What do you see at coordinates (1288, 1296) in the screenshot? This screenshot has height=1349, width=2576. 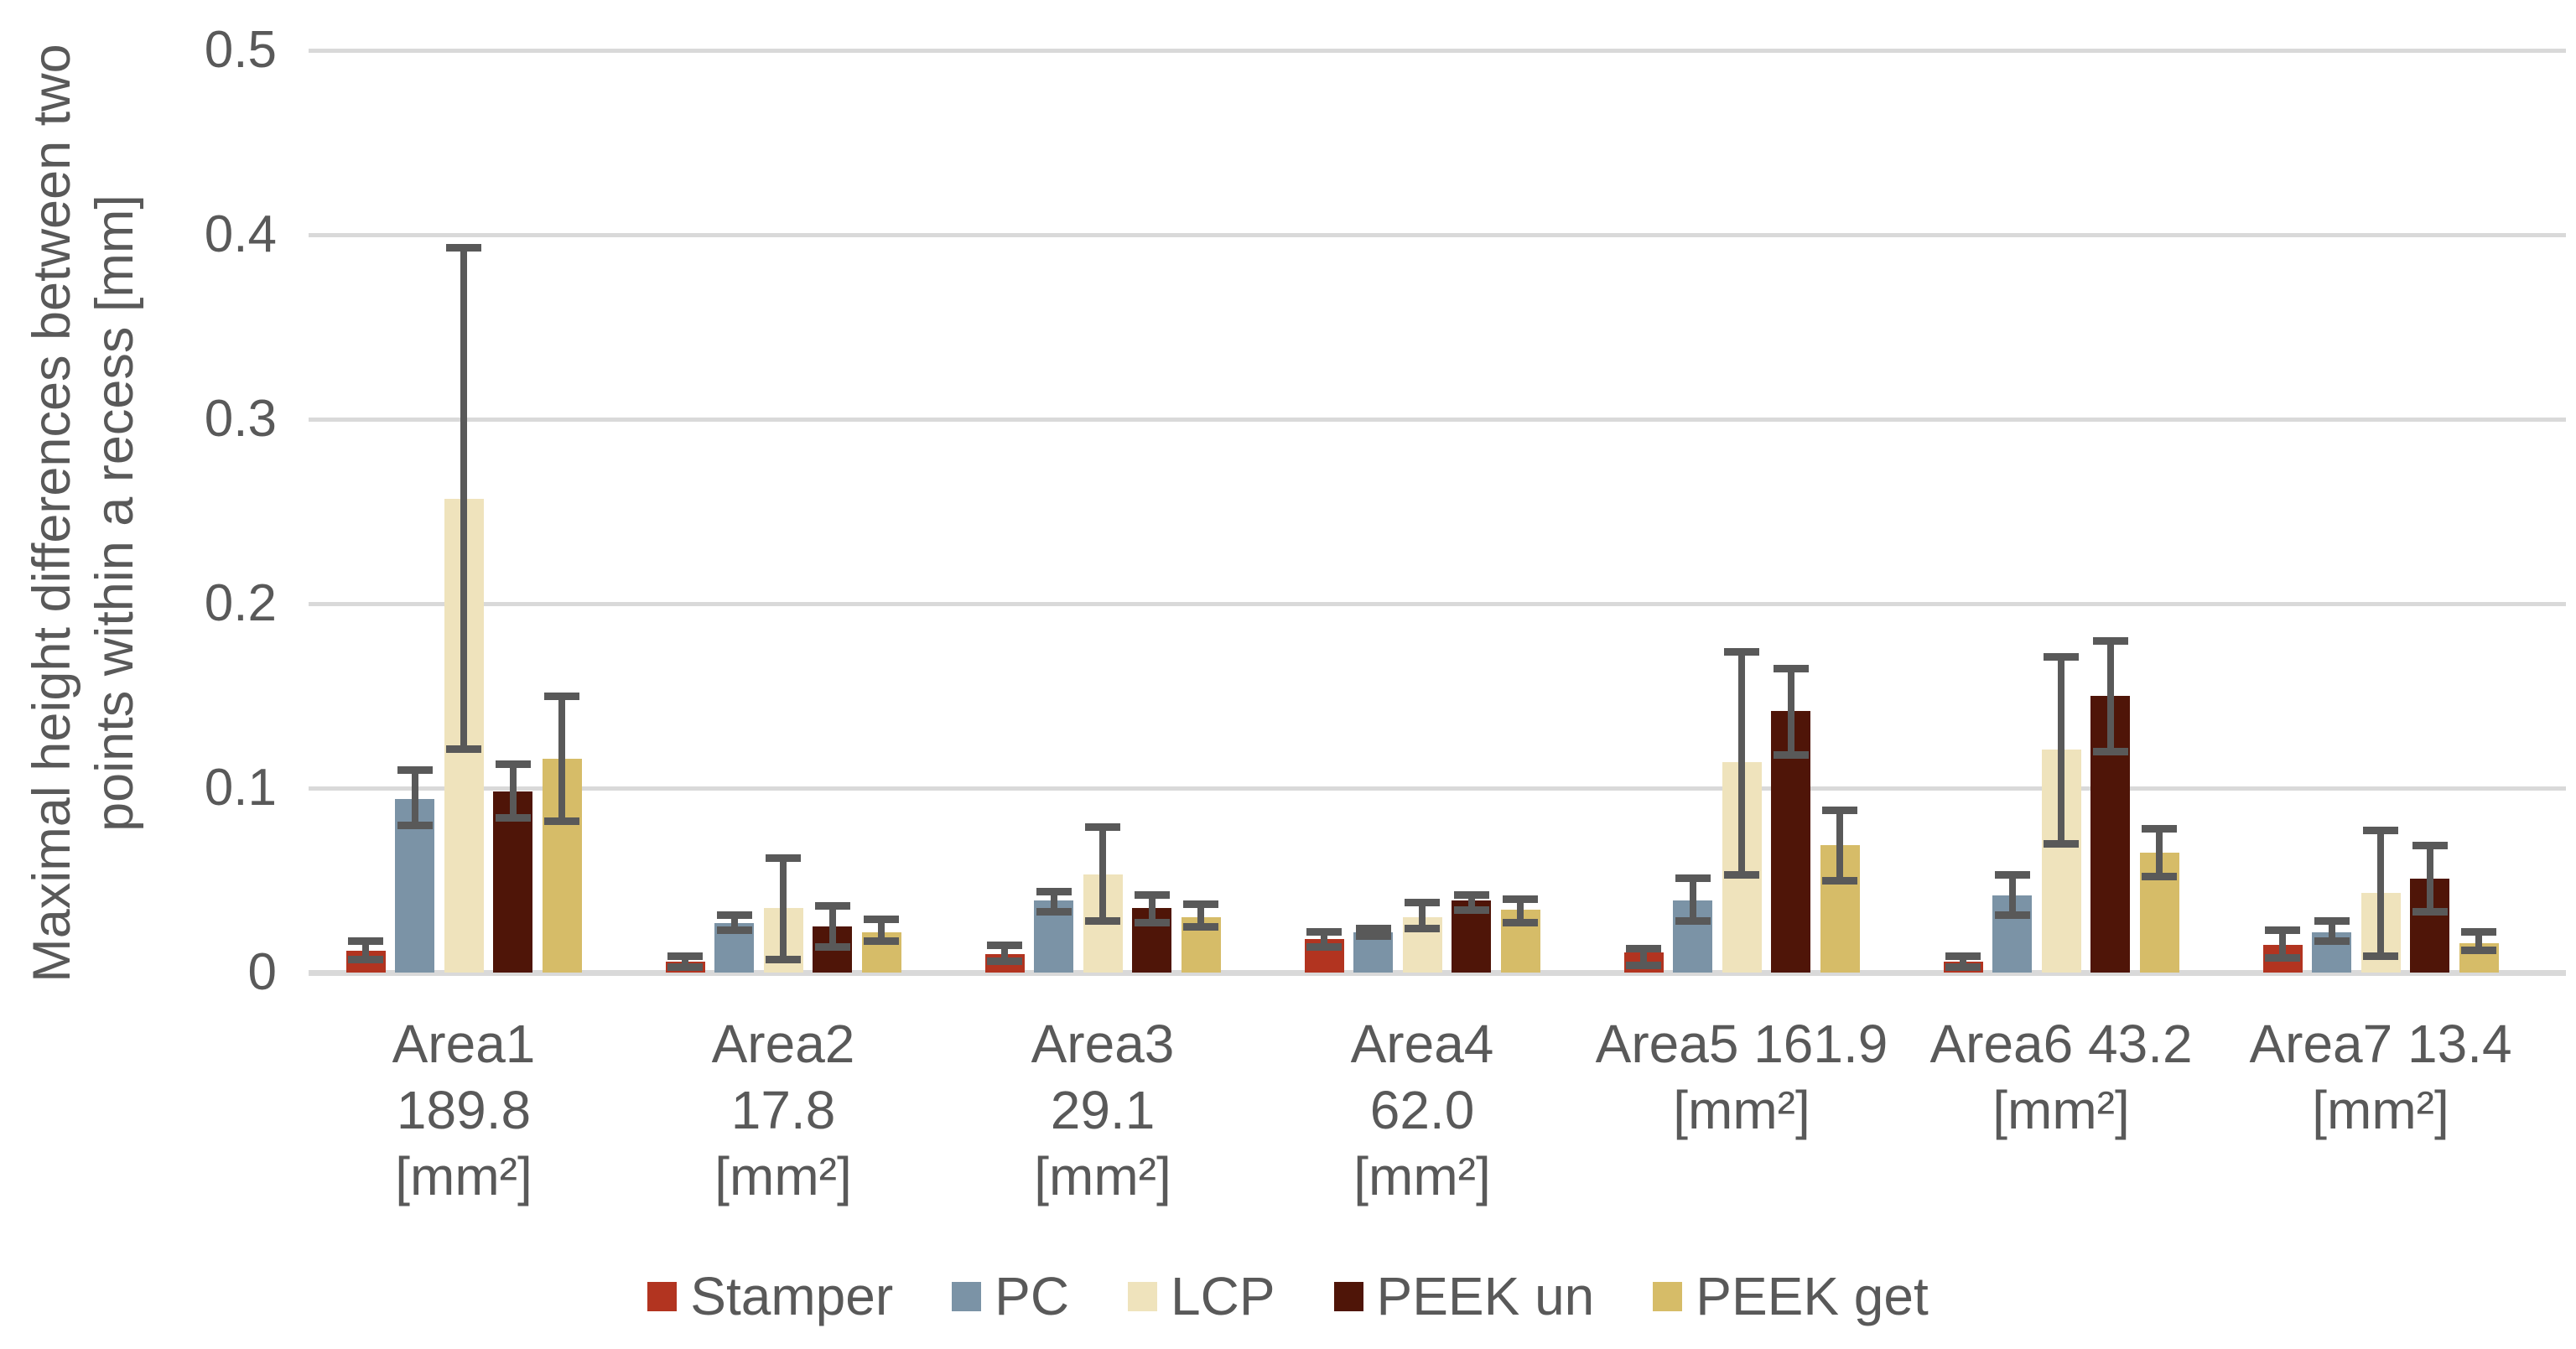 I see `legend: Stamper PC LCP PEEK un PEEK get` at bounding box center [1288, 1296].